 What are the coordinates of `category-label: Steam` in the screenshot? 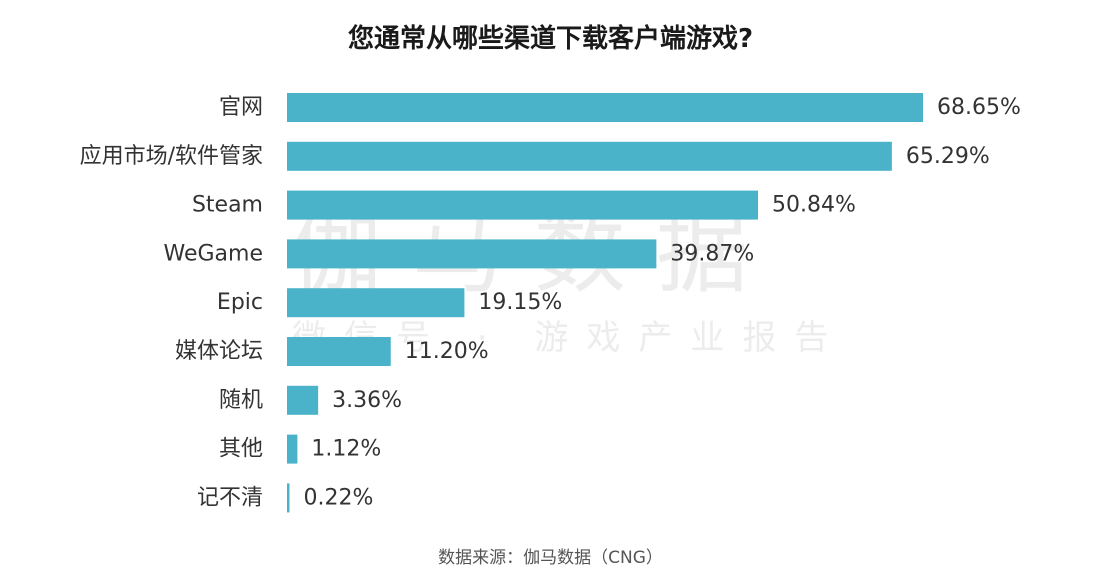 It's located at (227, 205).